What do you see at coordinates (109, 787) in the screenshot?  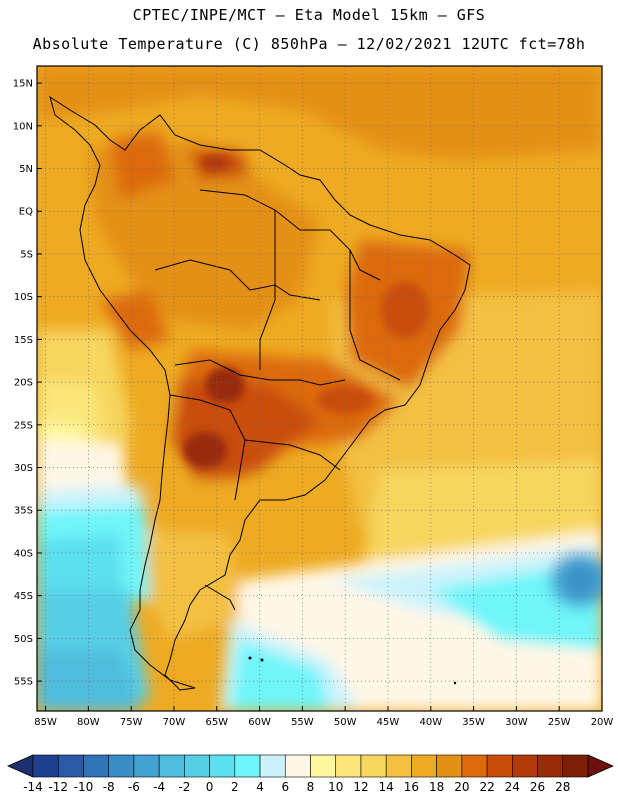 I see `colorbar-label: -8` at bounding box center [109, 787].